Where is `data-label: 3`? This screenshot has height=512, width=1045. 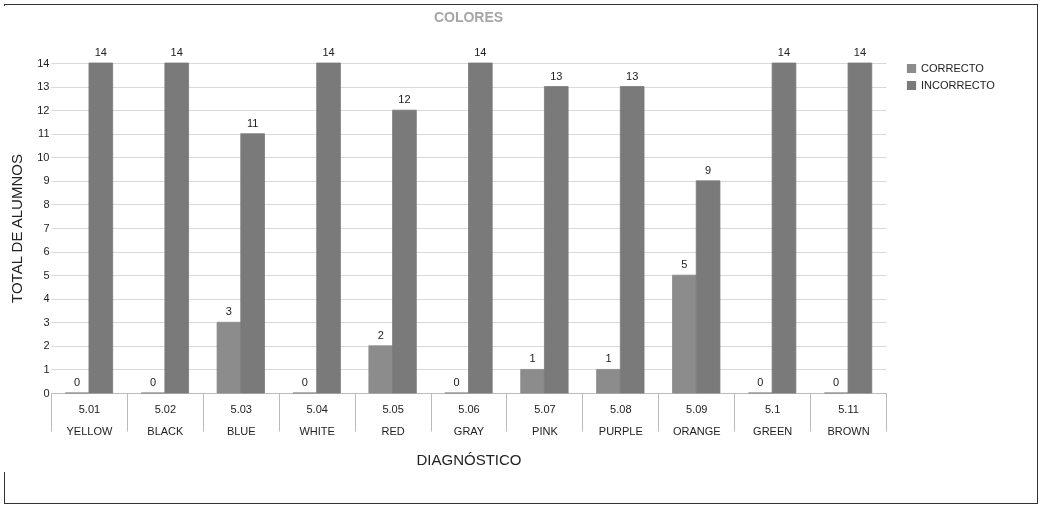 data-label: 3 is located at coordinates (228, 311).